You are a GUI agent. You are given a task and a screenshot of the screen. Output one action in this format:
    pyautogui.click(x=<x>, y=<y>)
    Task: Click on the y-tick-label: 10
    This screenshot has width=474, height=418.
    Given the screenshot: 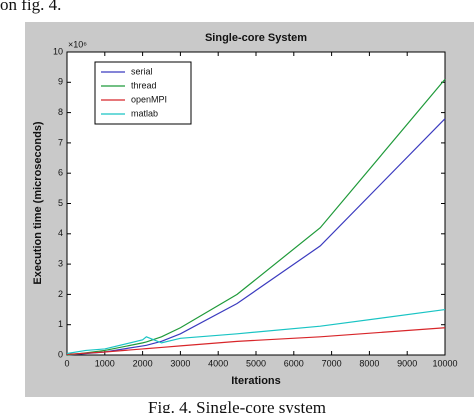 What is the action you would take?
    pyautogui.click(x=58, y=51)
    